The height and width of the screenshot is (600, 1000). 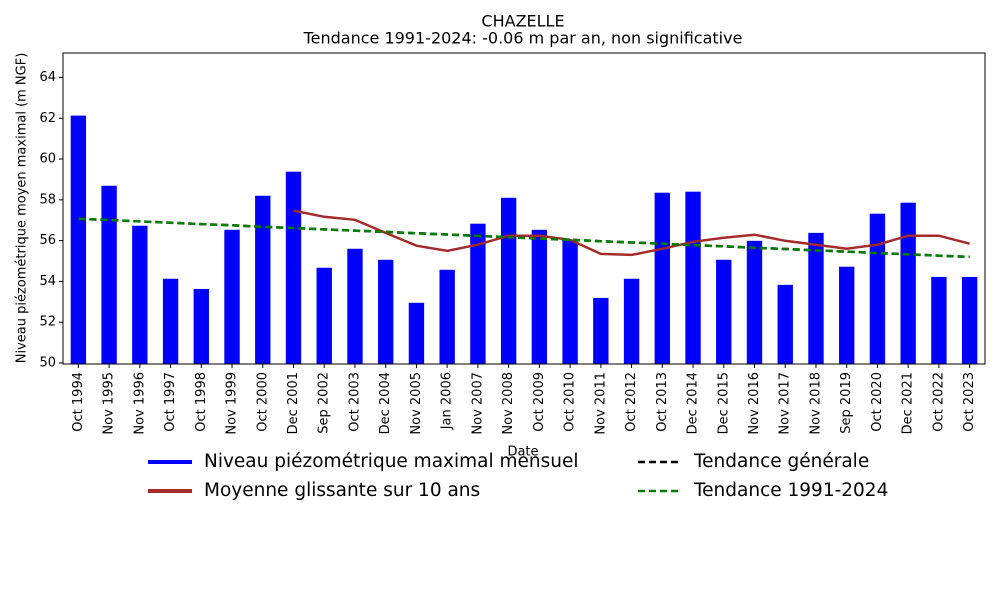 What do you see at coordinates (539, 402) in the screenshot?
I see `x-tick-label: Oct 2009` at bounding box center [539, 402].